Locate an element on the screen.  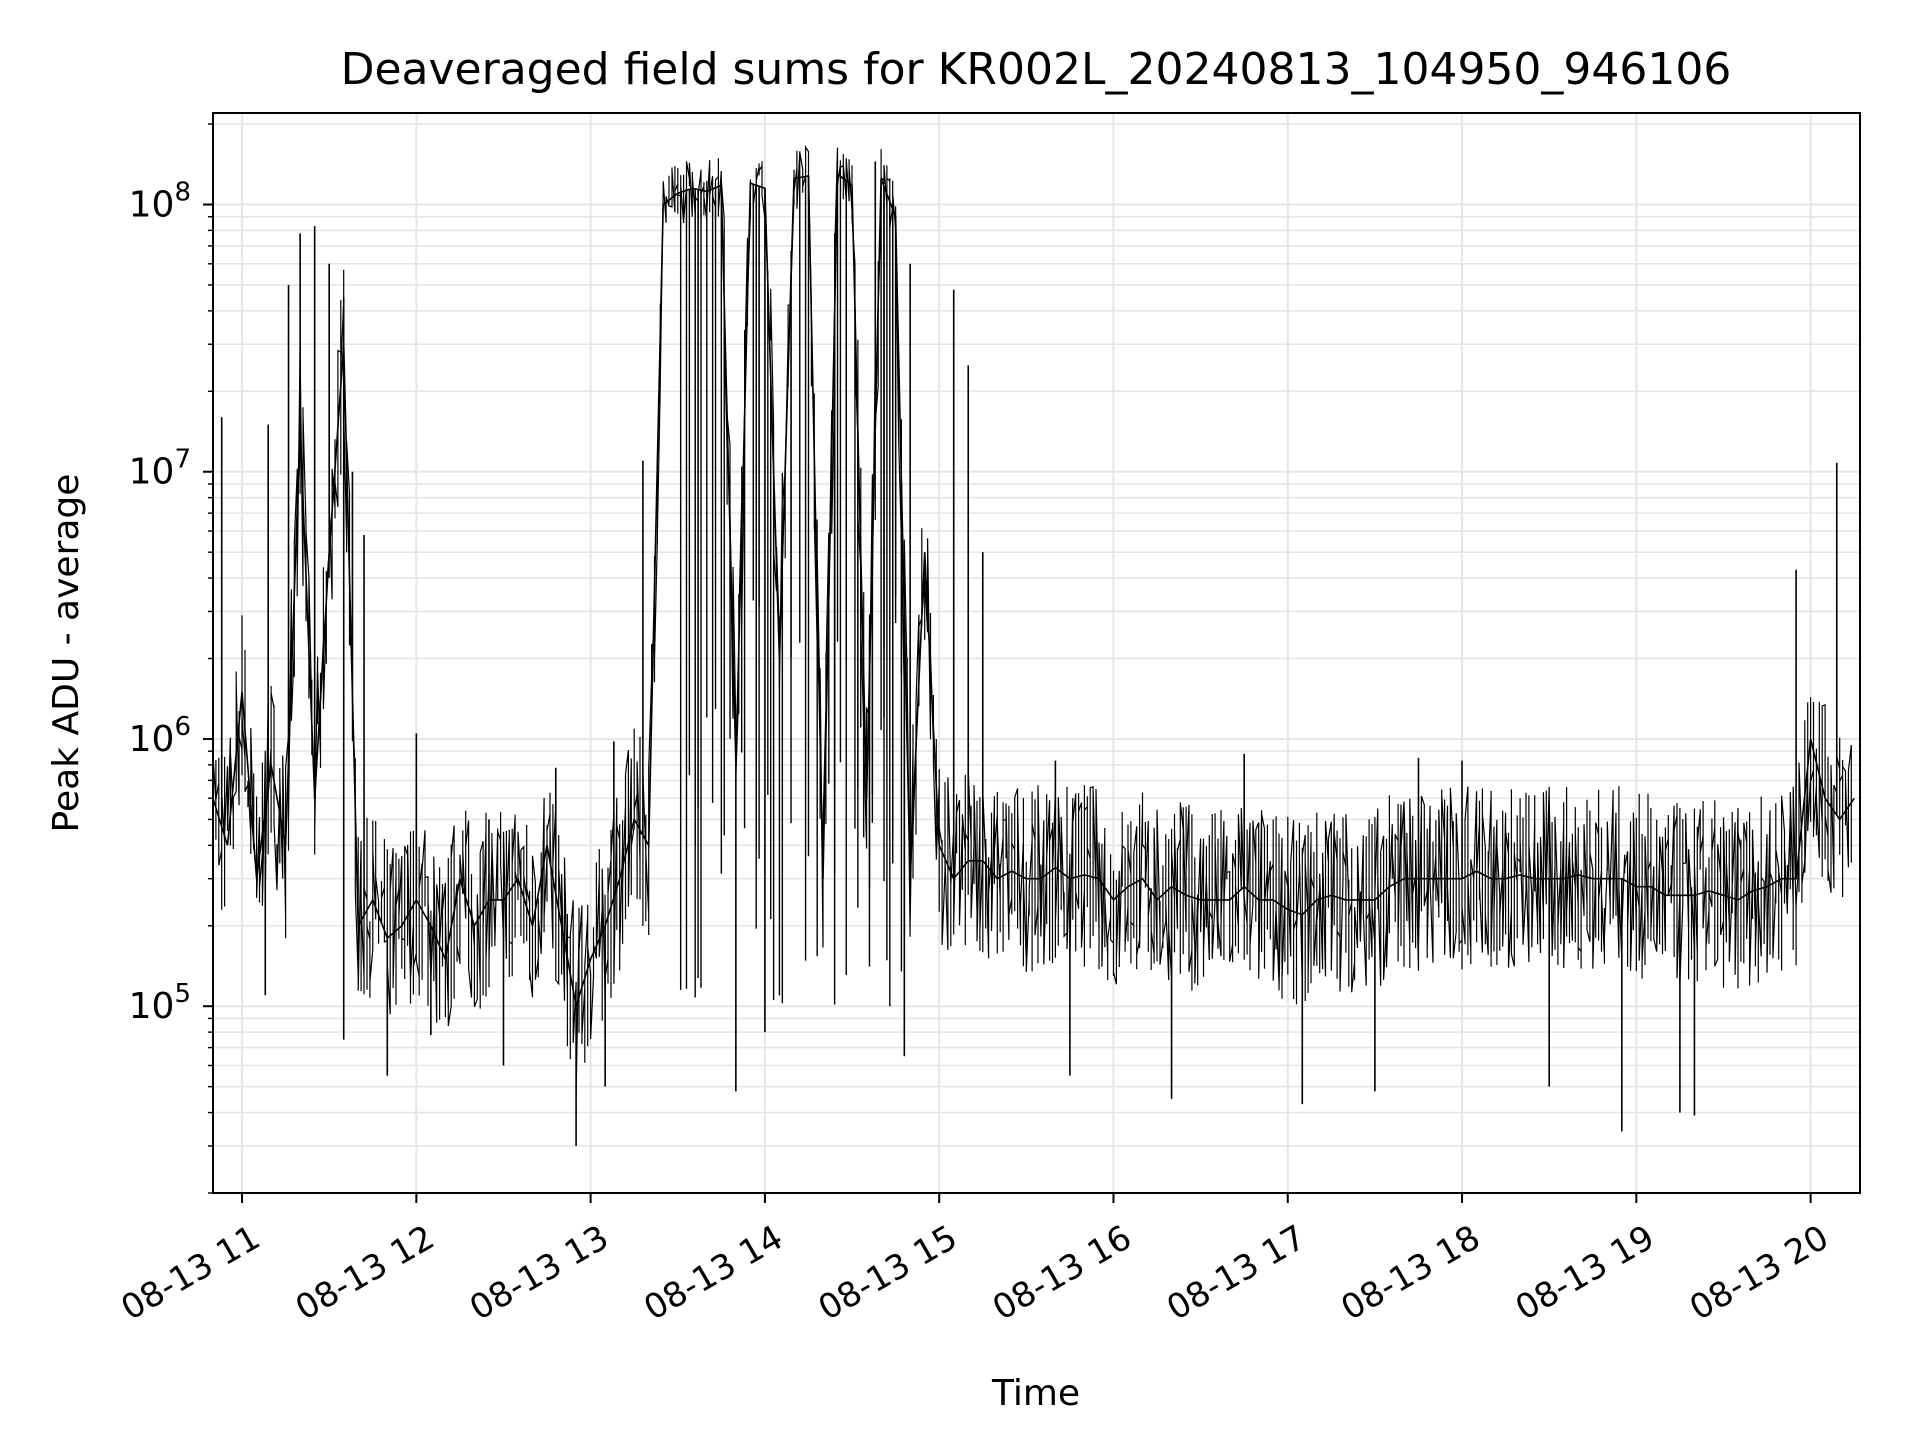
y-tick-label: 10⁷ is located at coordinates (160, 469).